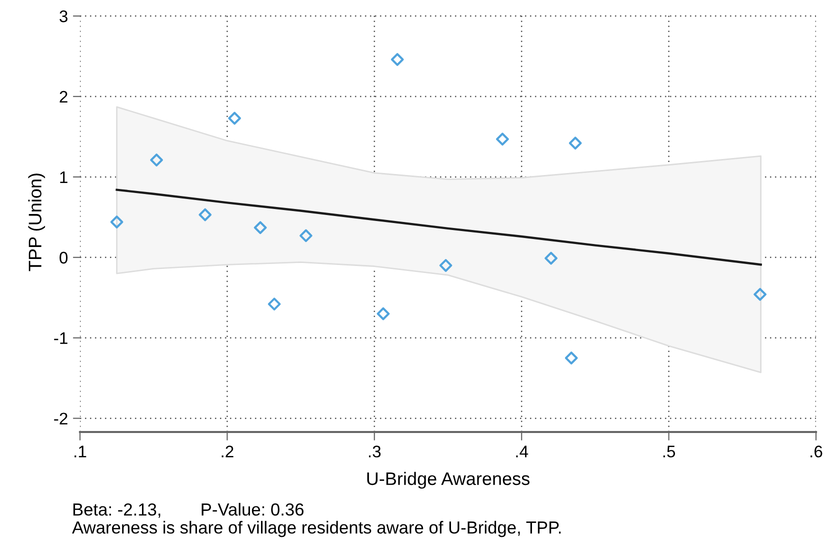 The height and width of the screenshot is (546, 826). I want to click on y-tick-label: 3, so click(64, 16).